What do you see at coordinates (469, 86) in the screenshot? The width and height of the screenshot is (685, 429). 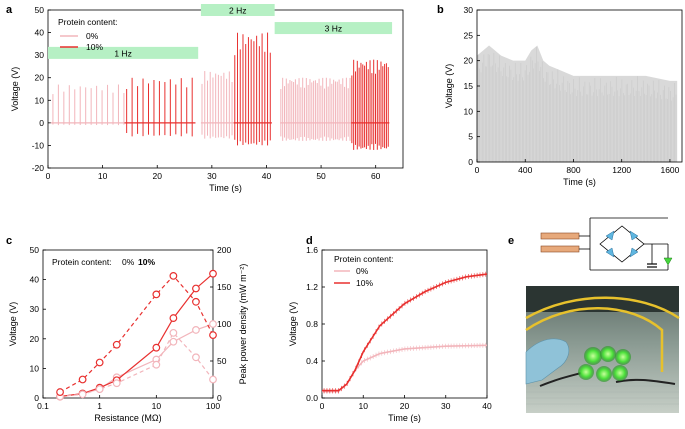 I see `y-tick-label: 15` at bounding box center [469, 86].